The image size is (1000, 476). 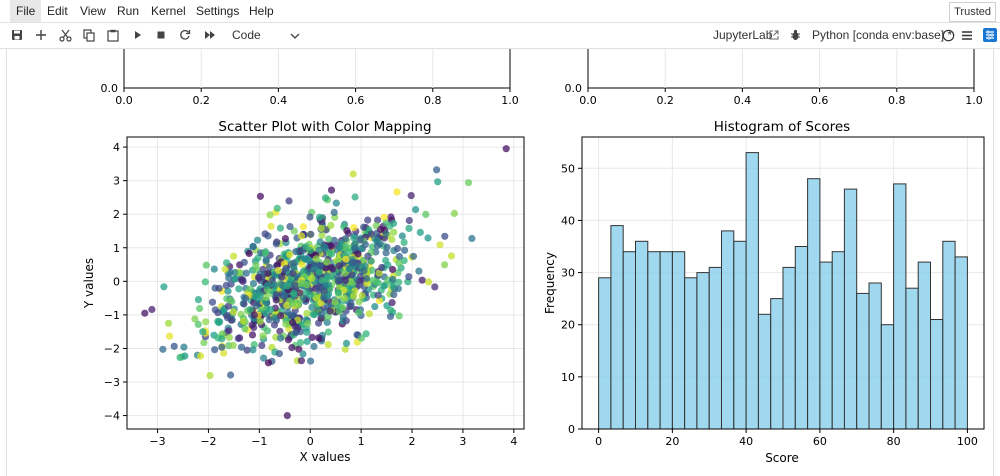 What do you see at coordinates (112, 416) in the screenshot?
I see `scatter-ytick-label: −4` at bounding box center [112, 416].